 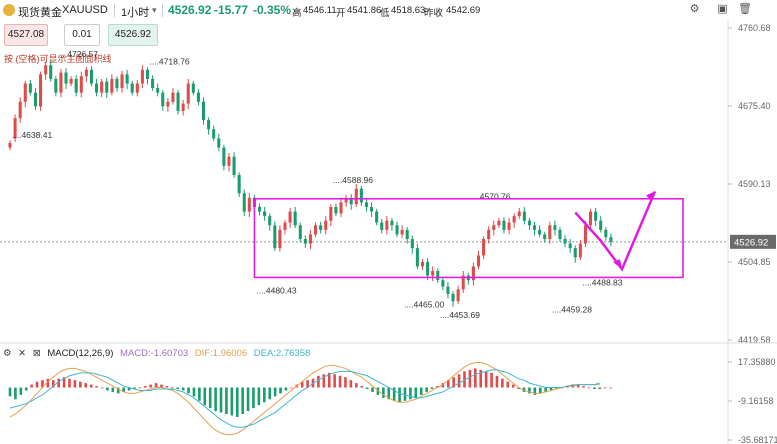 I want to click on screenshot-icon: ▣, so click(x=722, y=9).